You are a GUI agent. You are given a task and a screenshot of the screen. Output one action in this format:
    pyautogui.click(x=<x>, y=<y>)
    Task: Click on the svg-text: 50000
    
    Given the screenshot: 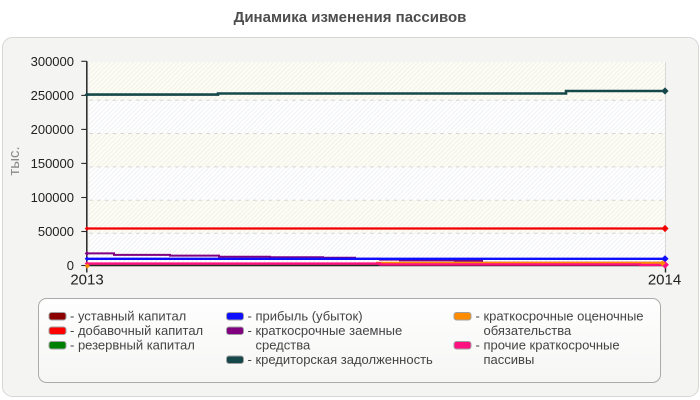 What is the action you would take?
    pyautogui.click(x=56, y=231)
    